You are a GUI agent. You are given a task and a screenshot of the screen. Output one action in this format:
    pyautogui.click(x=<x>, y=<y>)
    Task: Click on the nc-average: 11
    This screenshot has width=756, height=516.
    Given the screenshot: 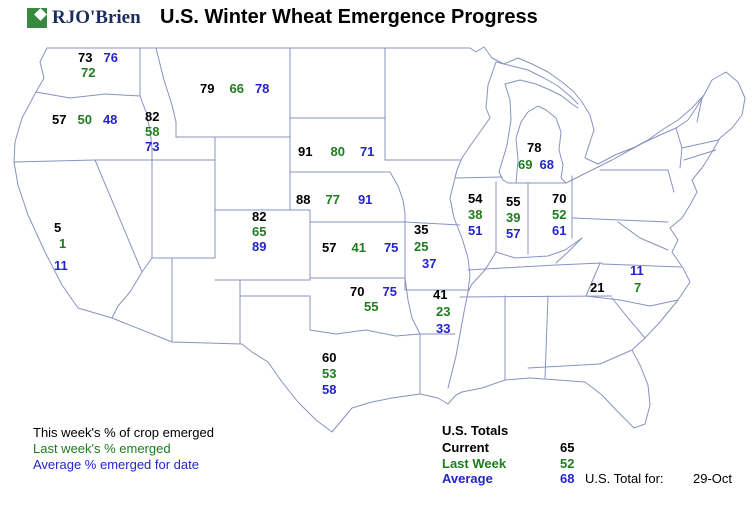 What is the action you would take?
    pyautogui.click(x=637, y=270)
    